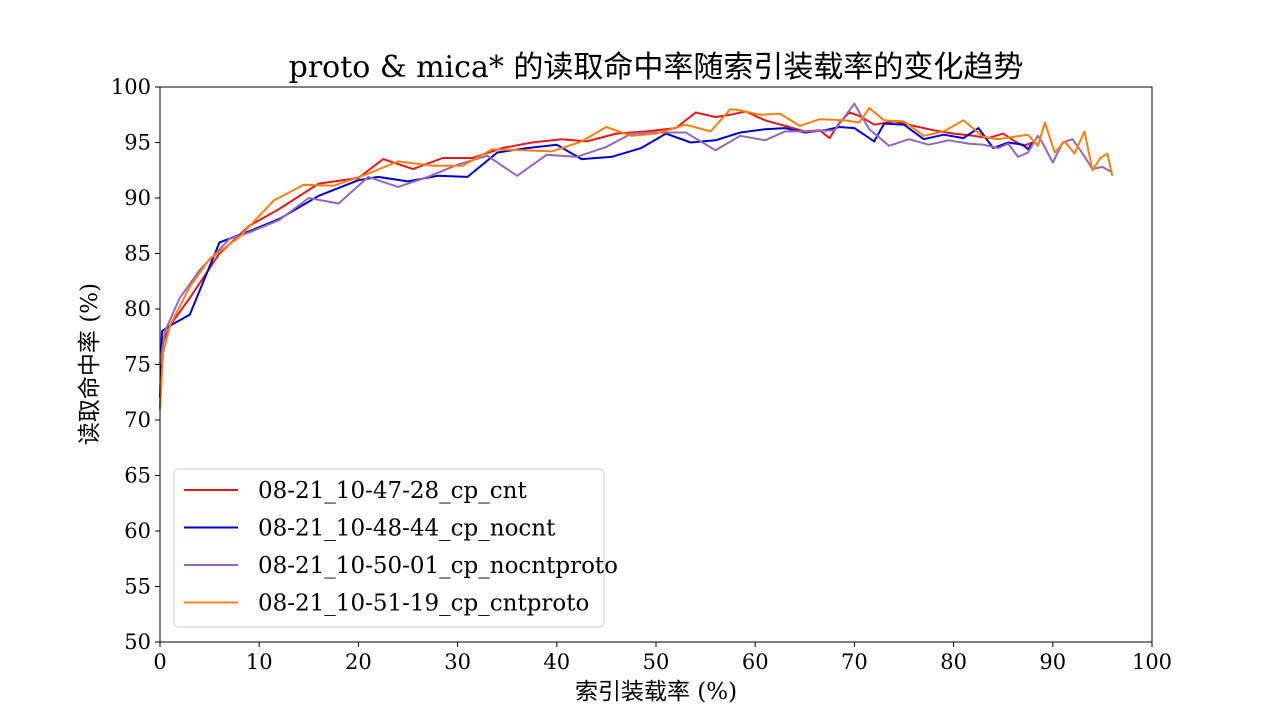 The height and width of the screenshot is (720, 1280). Describe the element at coordinates (656, 662) in the screenshot. I see `x-tick-label: 50` at that location.